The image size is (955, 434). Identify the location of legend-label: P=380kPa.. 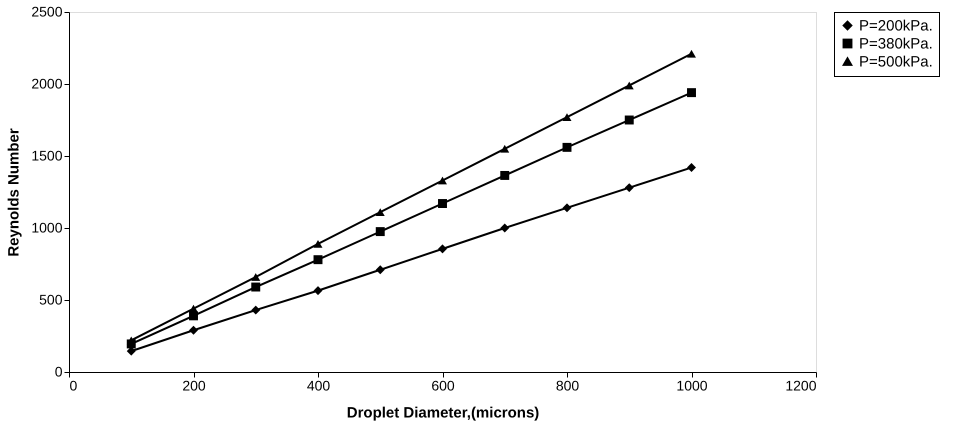
(896, 44).